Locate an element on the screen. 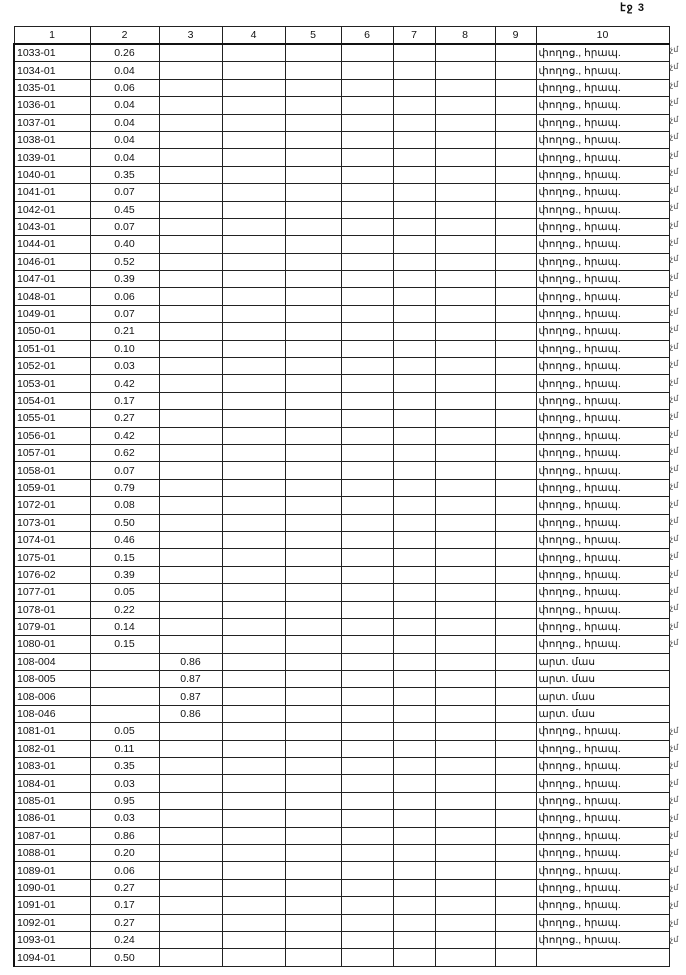  parcel-code-cell: 1052-01 is located at coordinates (52, 366).